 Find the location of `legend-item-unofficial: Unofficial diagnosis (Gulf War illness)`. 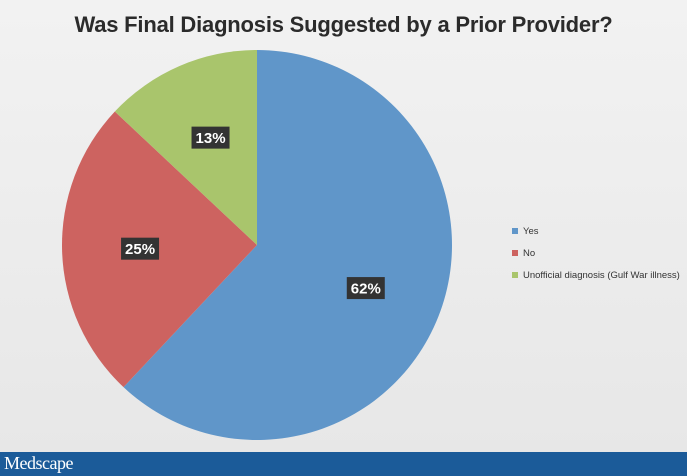

legend-item-unofficial: Unofficial diagnosis (Gulf War illness) is located at coordinates (596, 275).